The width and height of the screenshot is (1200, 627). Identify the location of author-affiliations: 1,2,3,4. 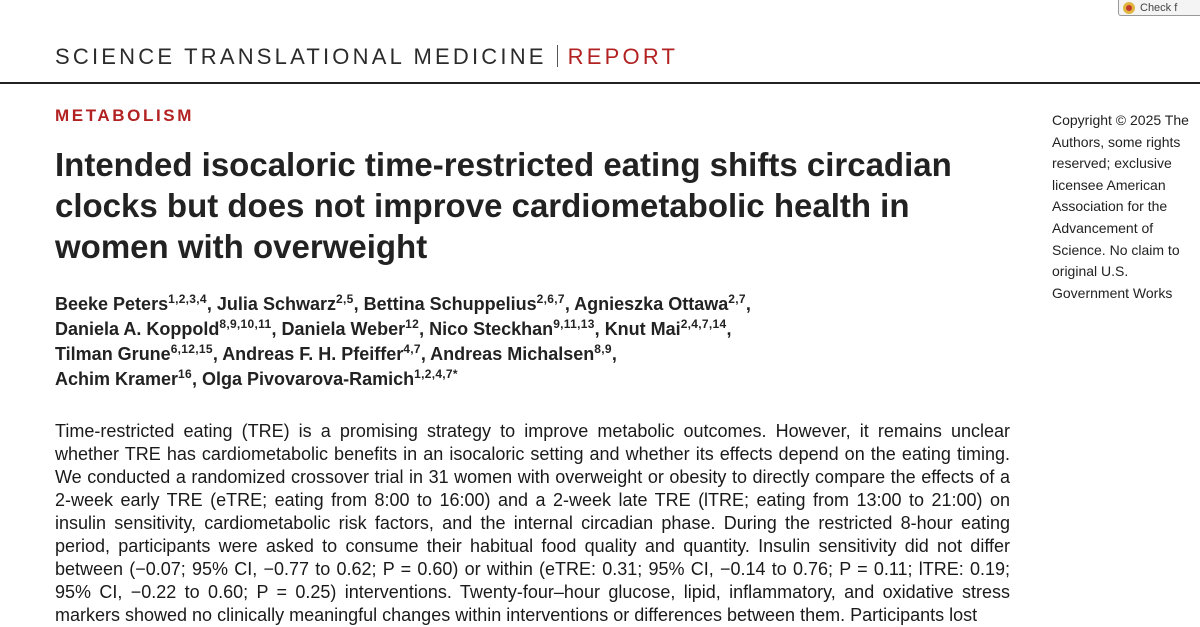
(187, 299).